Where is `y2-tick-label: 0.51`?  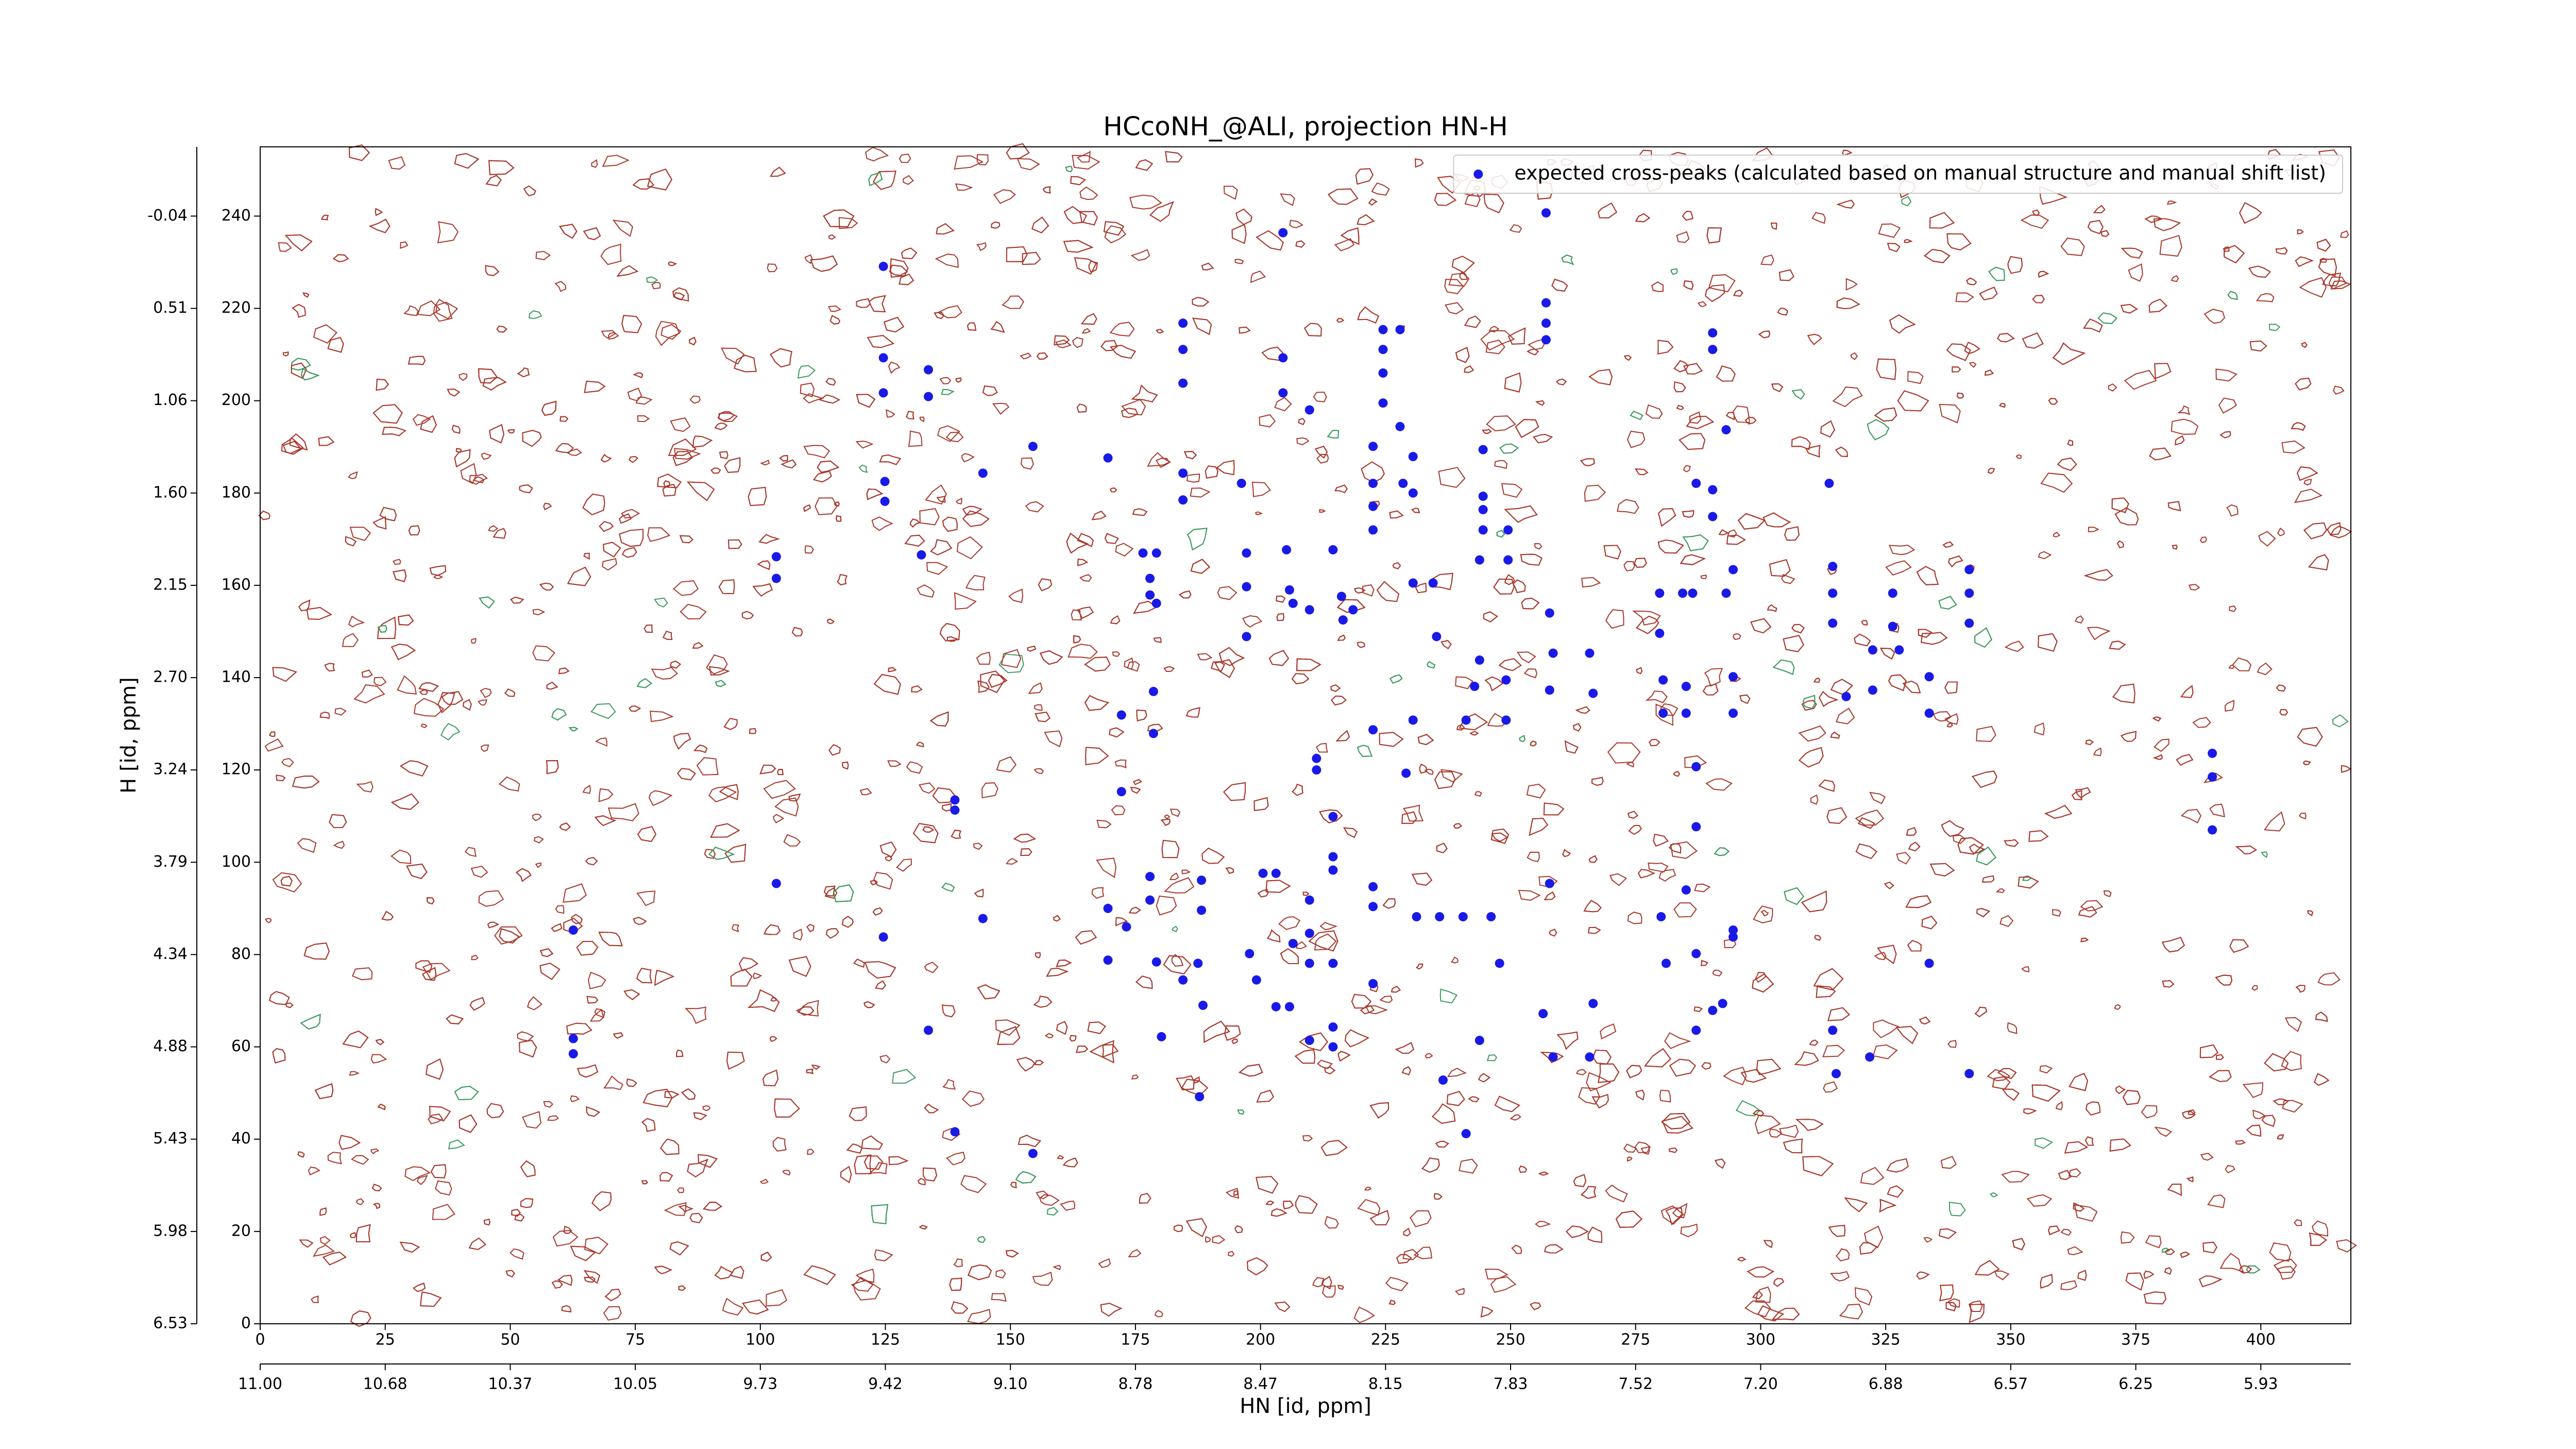 y2-tick-label: 0.51 is located at coordinates (170, 308).